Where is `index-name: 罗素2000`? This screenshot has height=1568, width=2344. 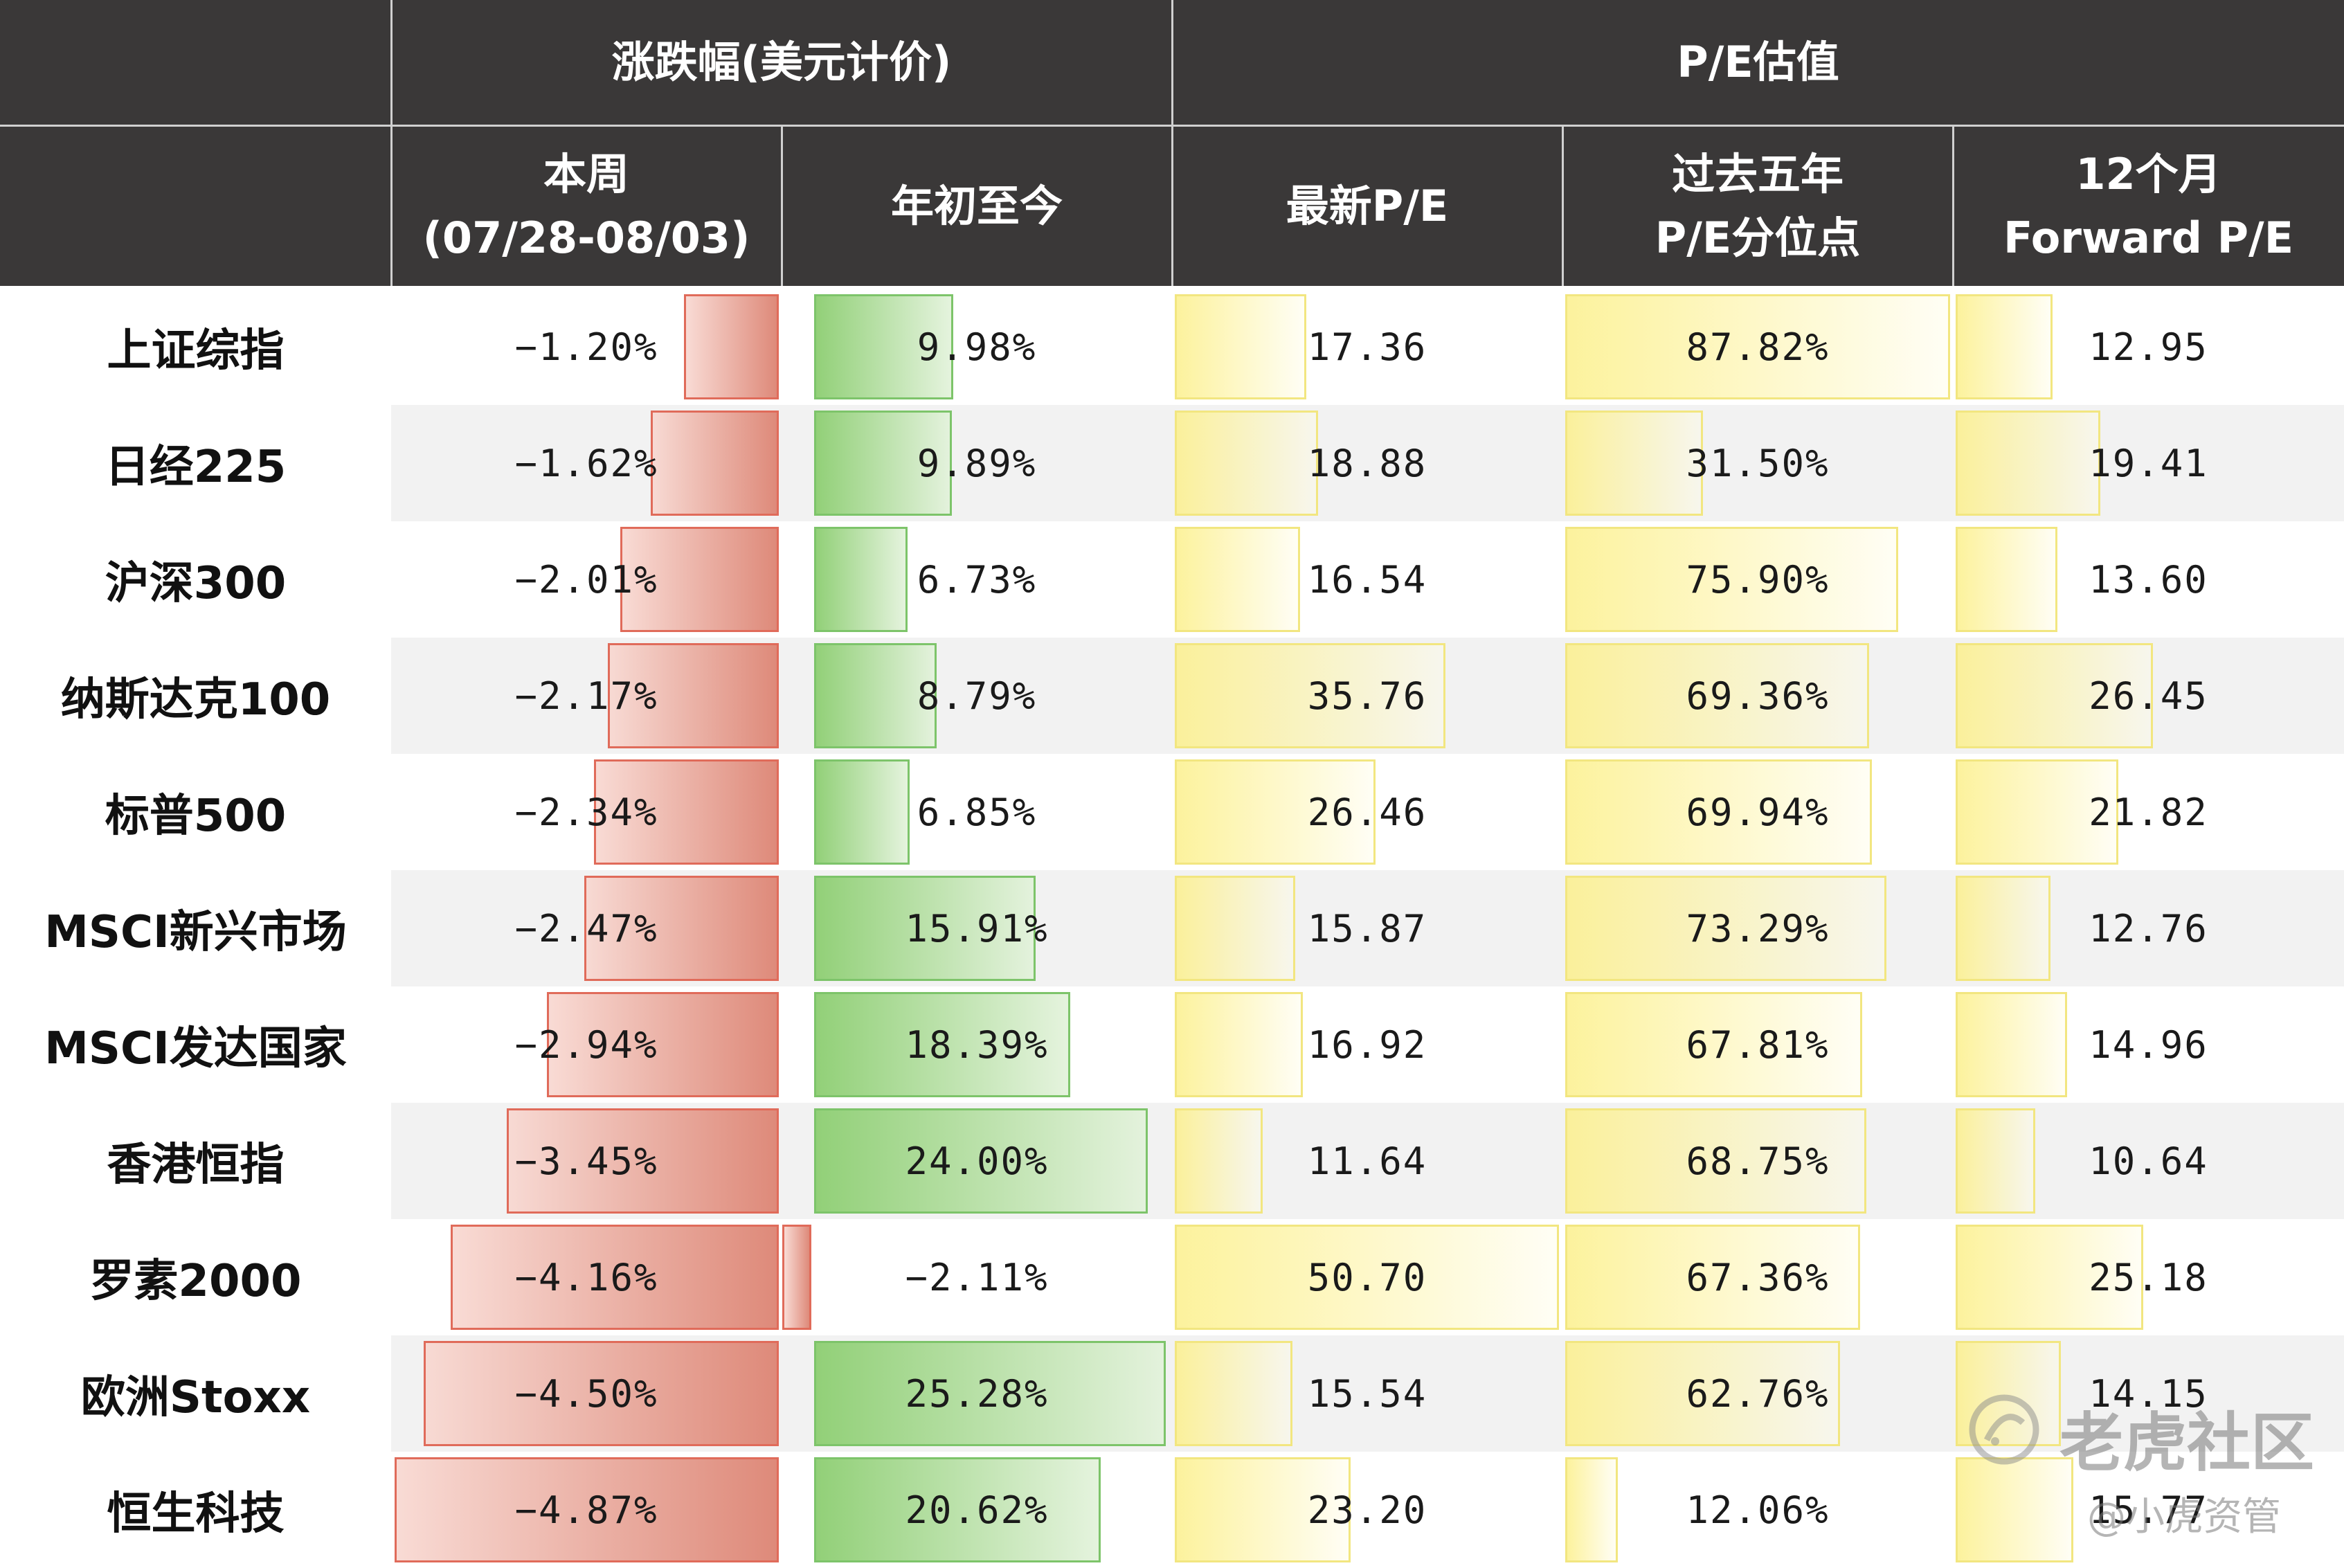 index-name: 罗素2000 is located at coordinates (195, 1281).